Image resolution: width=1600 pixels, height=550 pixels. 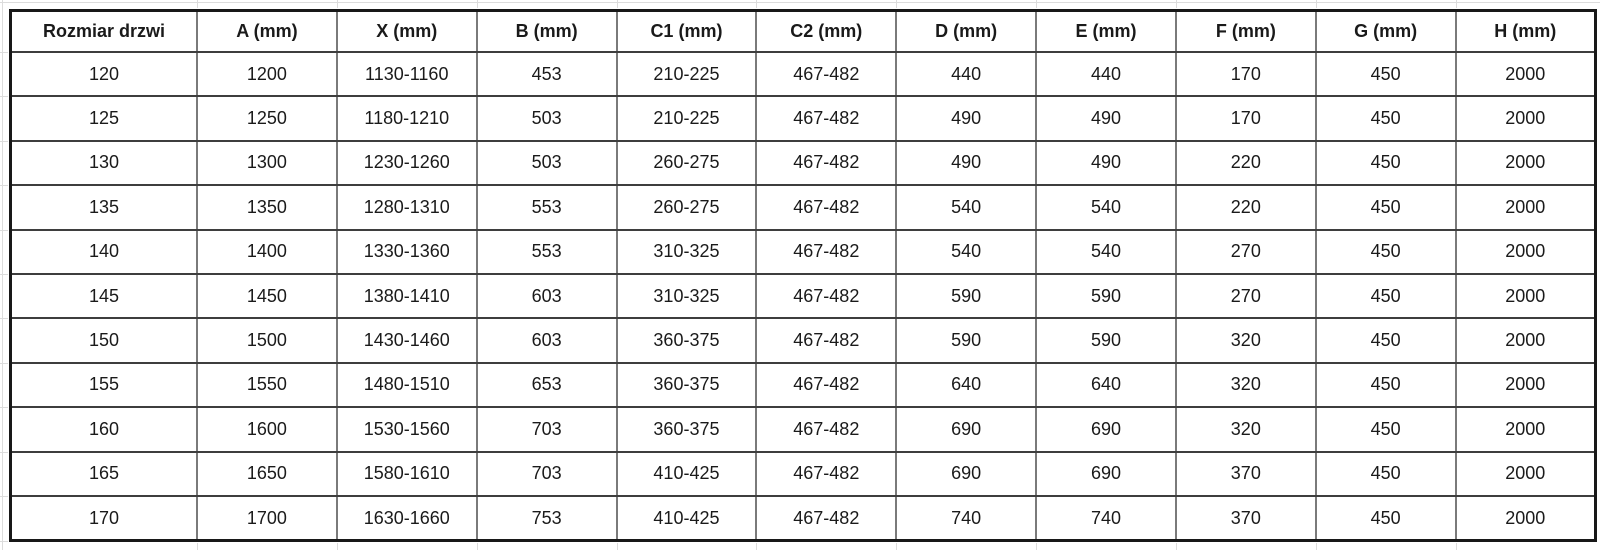 I want to click on dimension-value-cell: 270, so click(x=1245, y=251).